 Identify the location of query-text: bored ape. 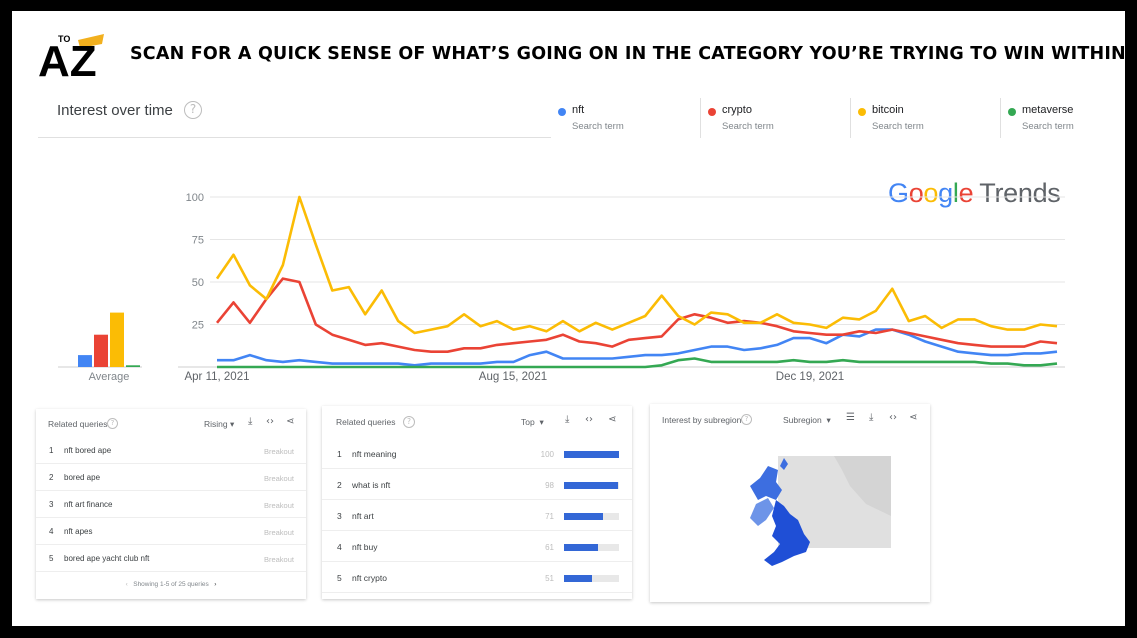
(82, 477).